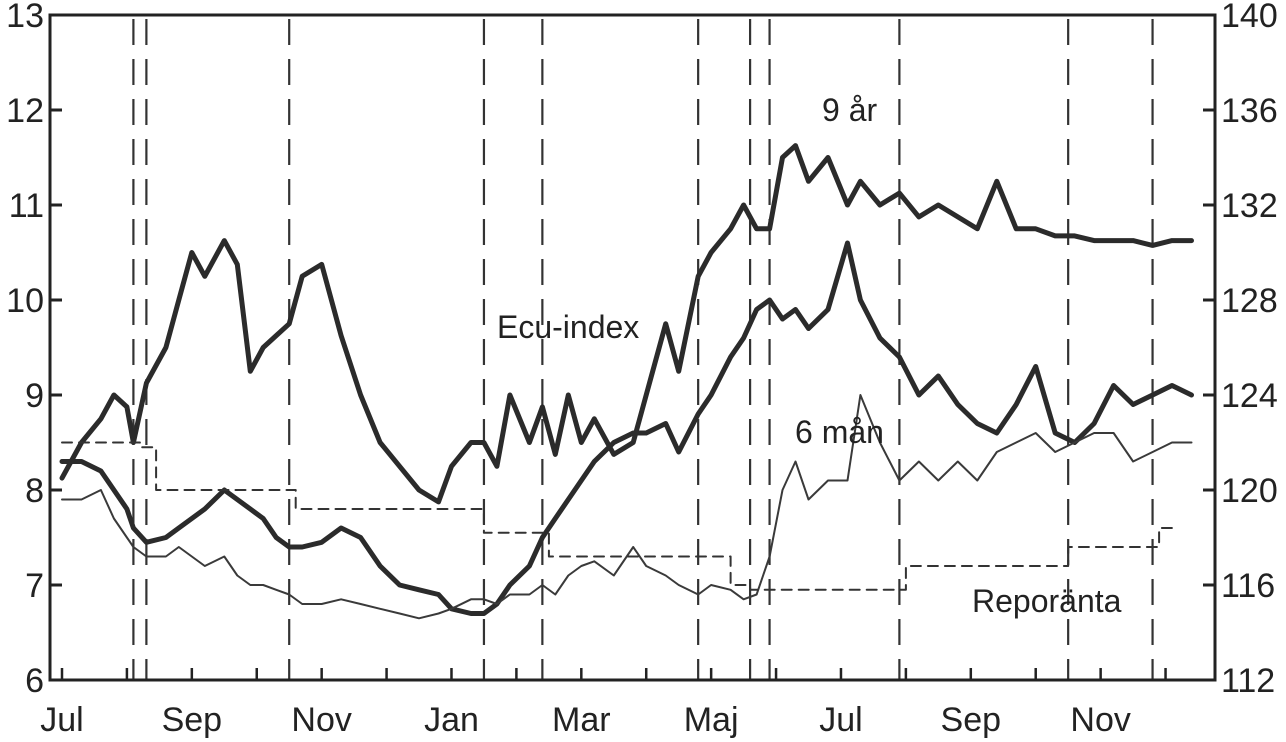  I want to click on y-left-tick-label-3: 9, so click(34, 396).